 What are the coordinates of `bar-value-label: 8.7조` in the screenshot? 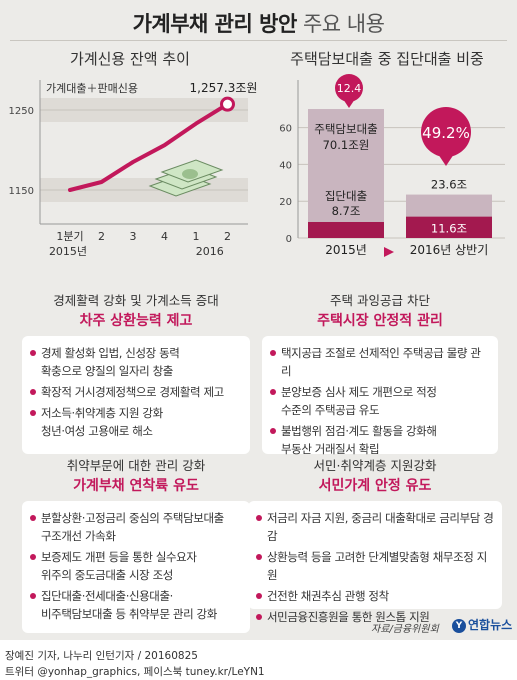 It's located at (346, 211).